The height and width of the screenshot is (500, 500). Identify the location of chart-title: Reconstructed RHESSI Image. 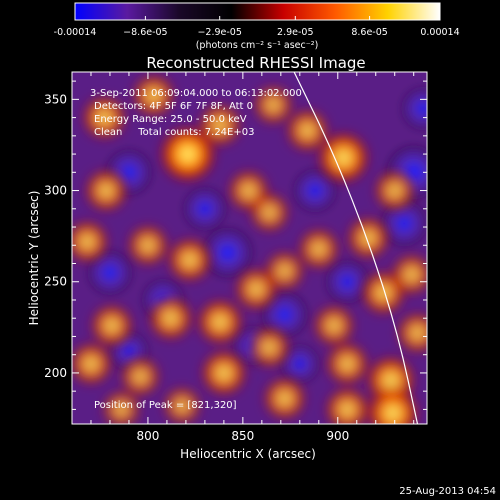
(255, 63).